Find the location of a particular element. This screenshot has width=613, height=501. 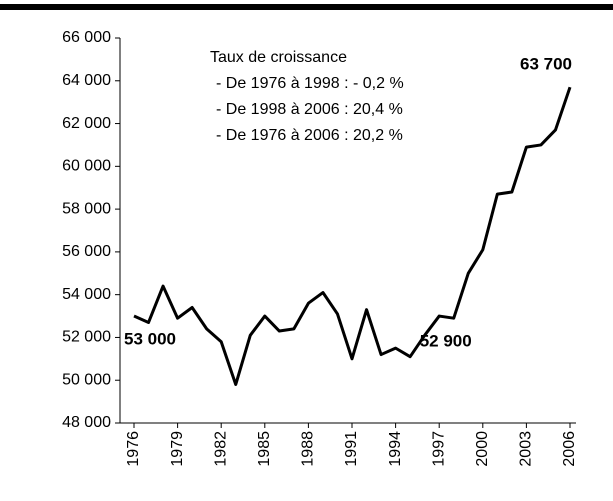

x-tick-label: 1991 is located at coordinates (351, 449).